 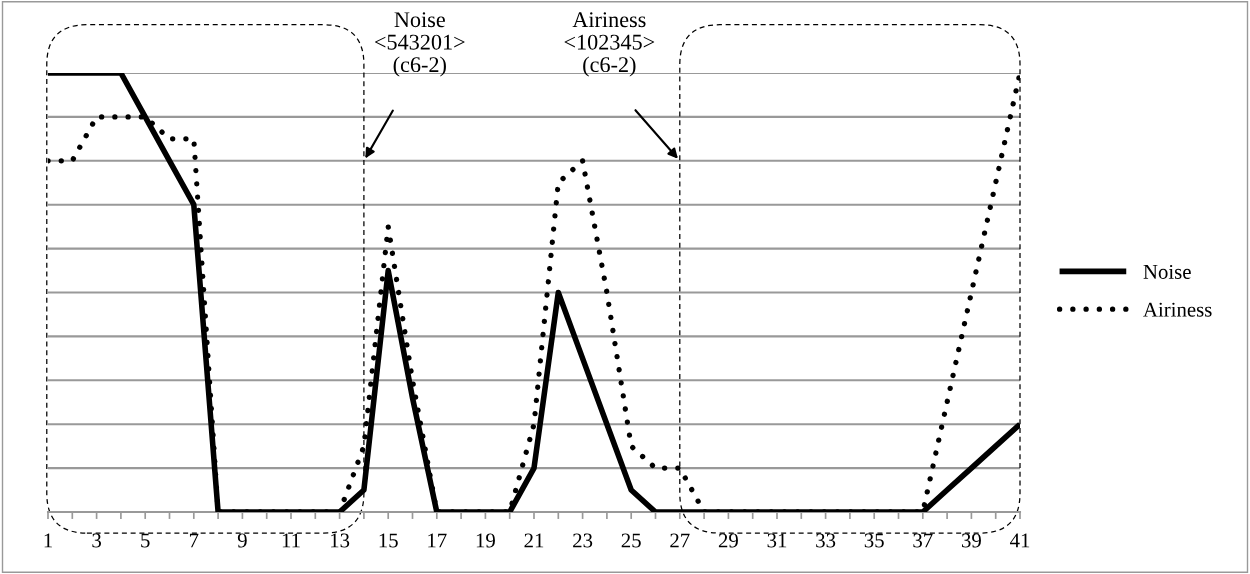 I want to click on x-tick-label: 37, so click(x=923, y=540).